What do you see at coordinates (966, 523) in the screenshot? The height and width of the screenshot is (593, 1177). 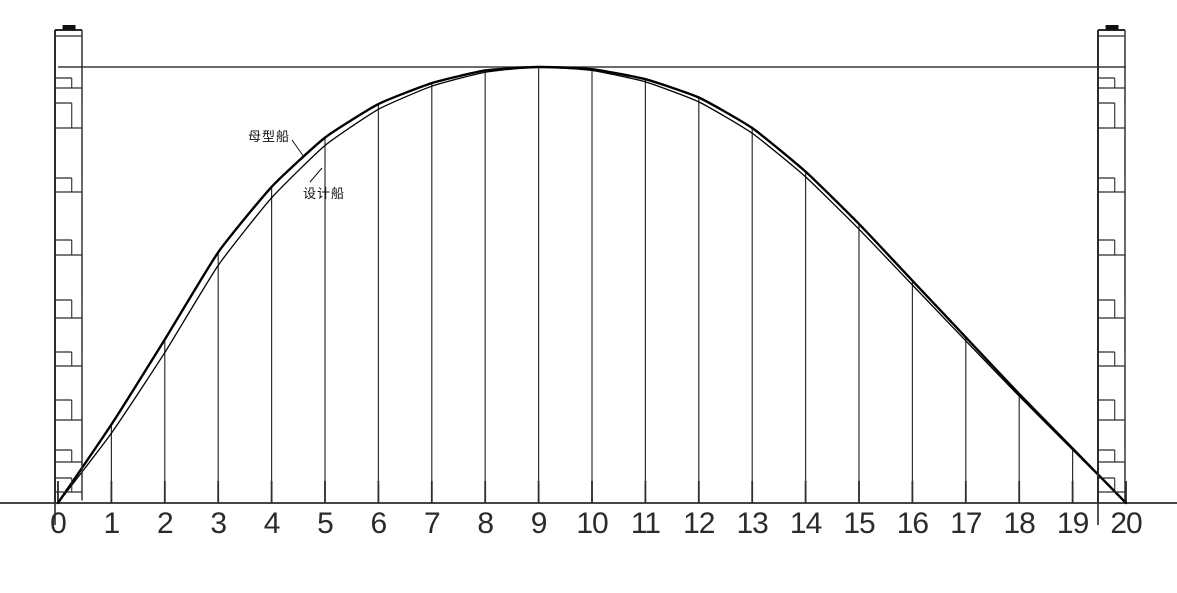 I see `axis-tick-label-17: 17` at bounding box center [966, 523].